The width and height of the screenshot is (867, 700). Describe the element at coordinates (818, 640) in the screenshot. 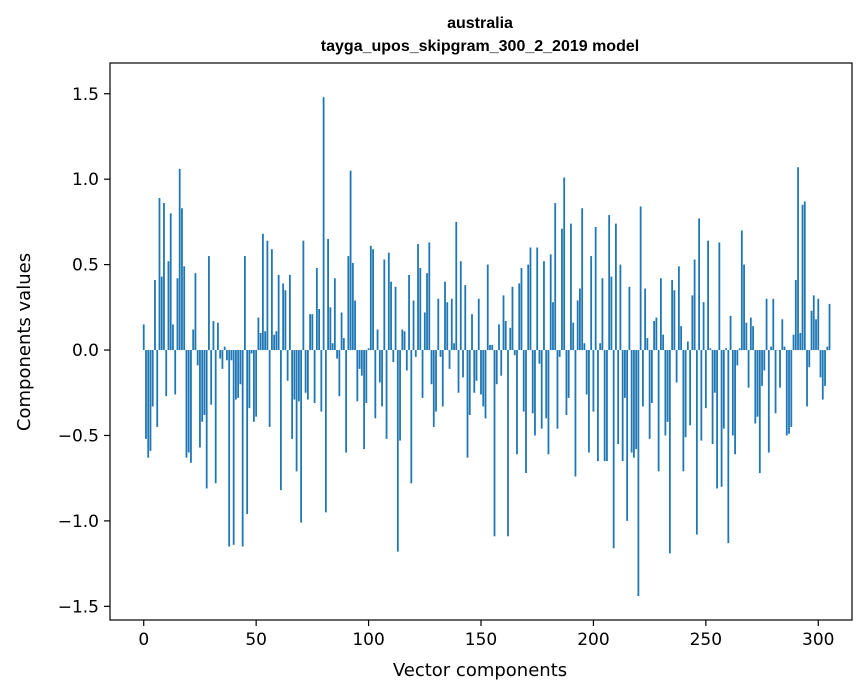

I see `x-tick-label: 300` at that location.